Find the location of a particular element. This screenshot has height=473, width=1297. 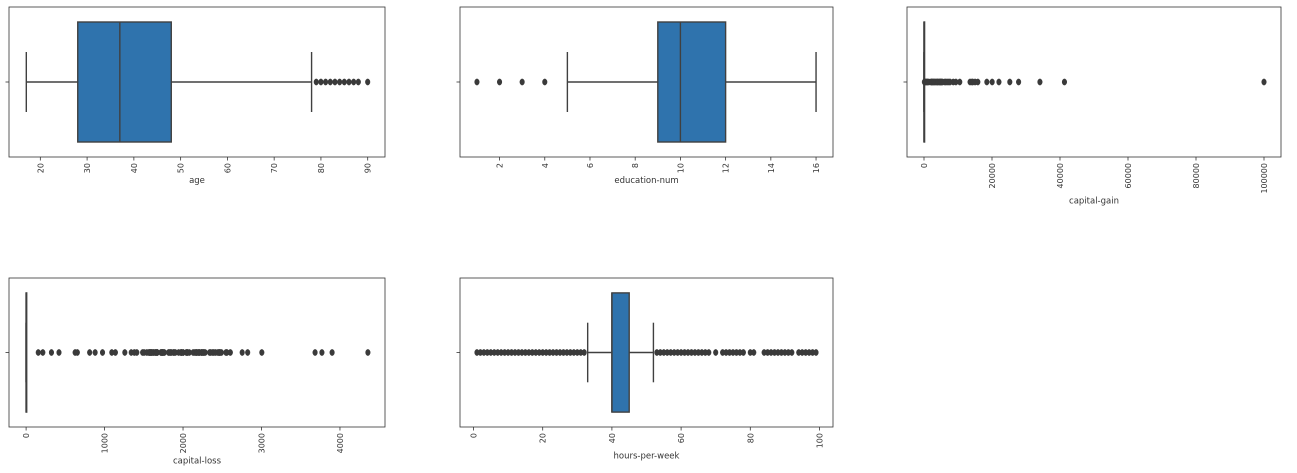

x-tick-label: 2 is located at coordinates (500, 165).